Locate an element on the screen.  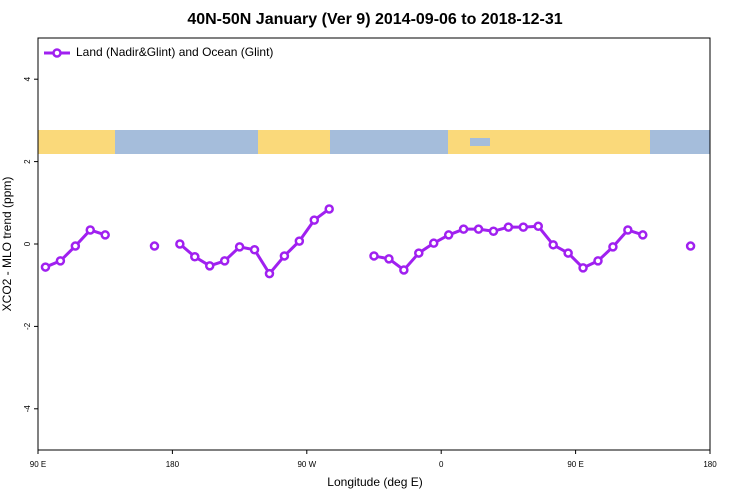
y-tick-label: 0 is located at coordinates (27, 243).